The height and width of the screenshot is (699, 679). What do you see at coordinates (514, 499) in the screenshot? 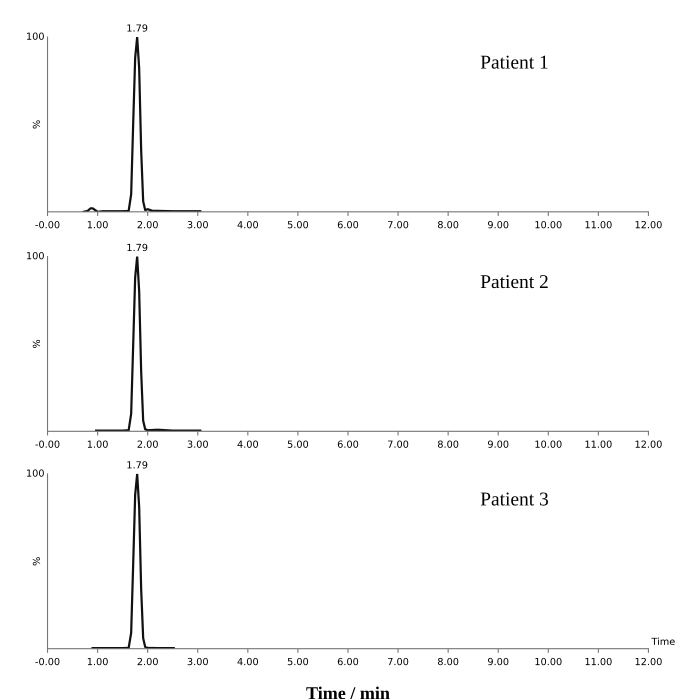
I see `annotation: Patient 3` at bounding box center [514, 499].